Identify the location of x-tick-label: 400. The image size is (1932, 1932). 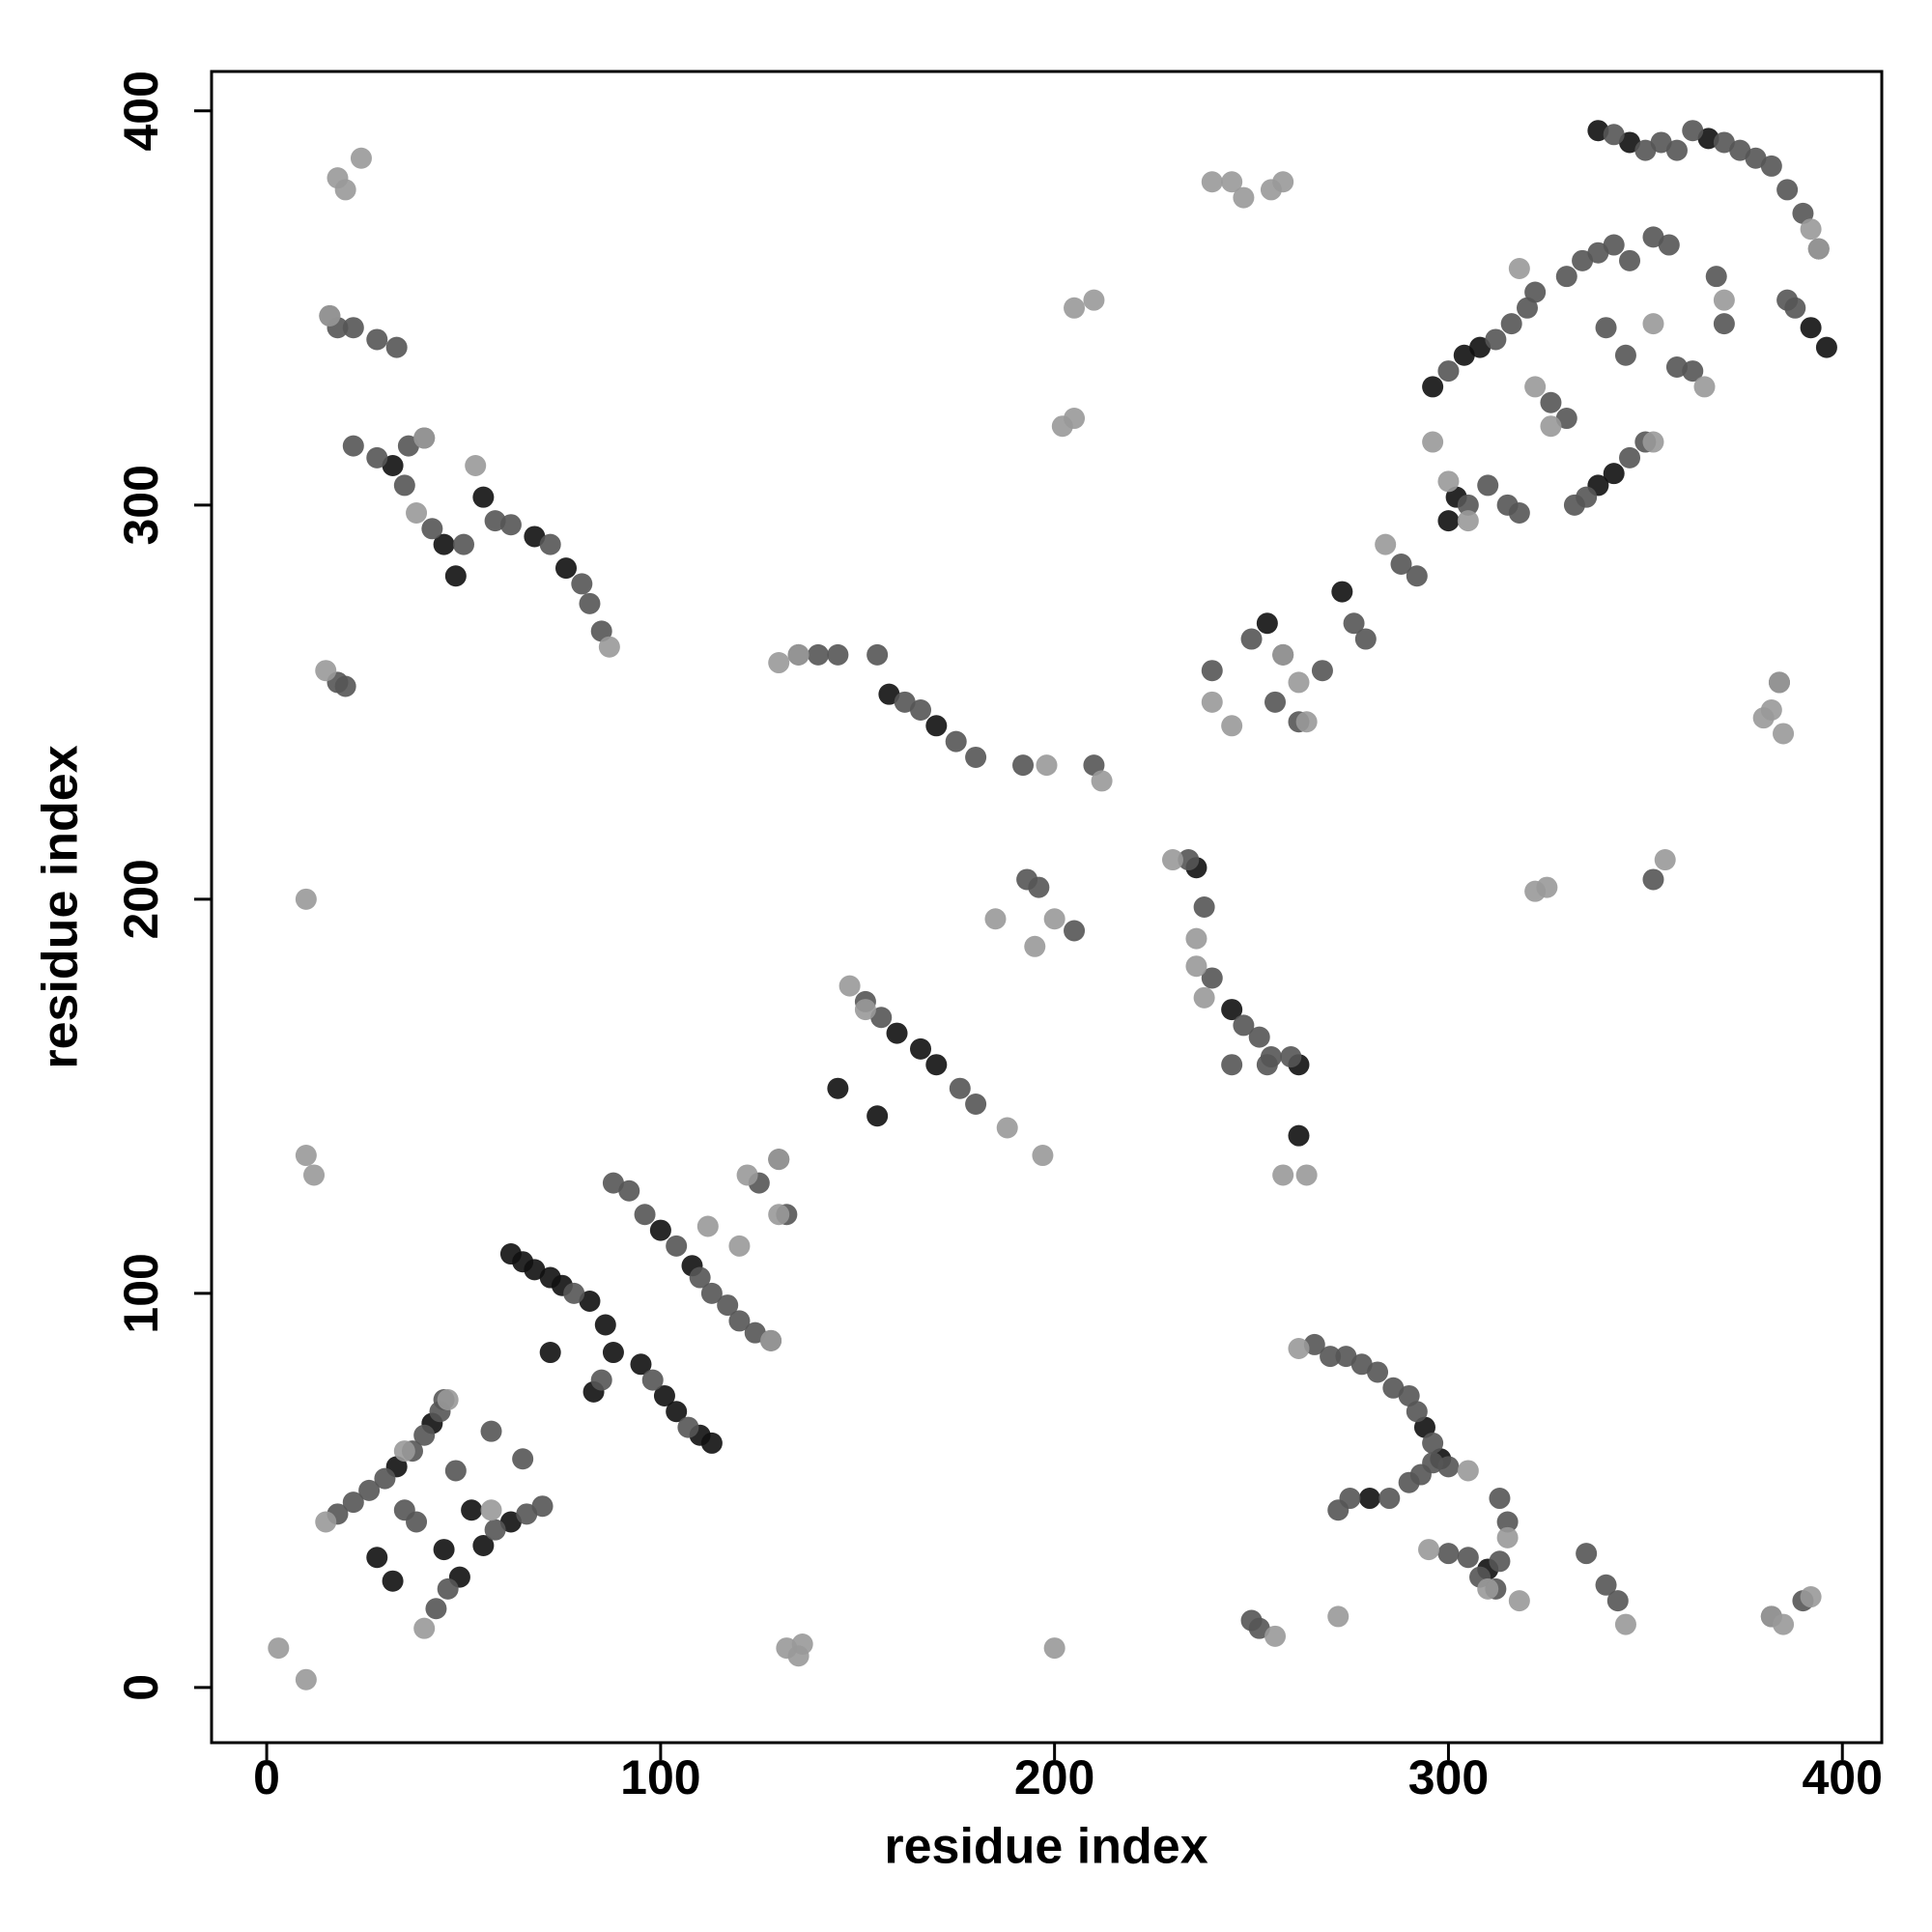
(1843, 1777).